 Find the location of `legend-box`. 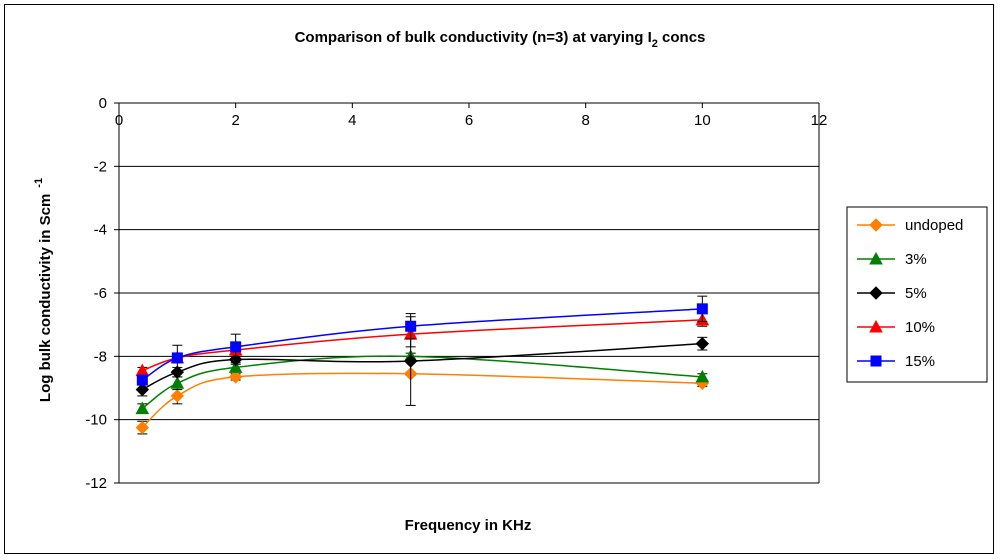

legend-box is located at coordinates (917, 294).